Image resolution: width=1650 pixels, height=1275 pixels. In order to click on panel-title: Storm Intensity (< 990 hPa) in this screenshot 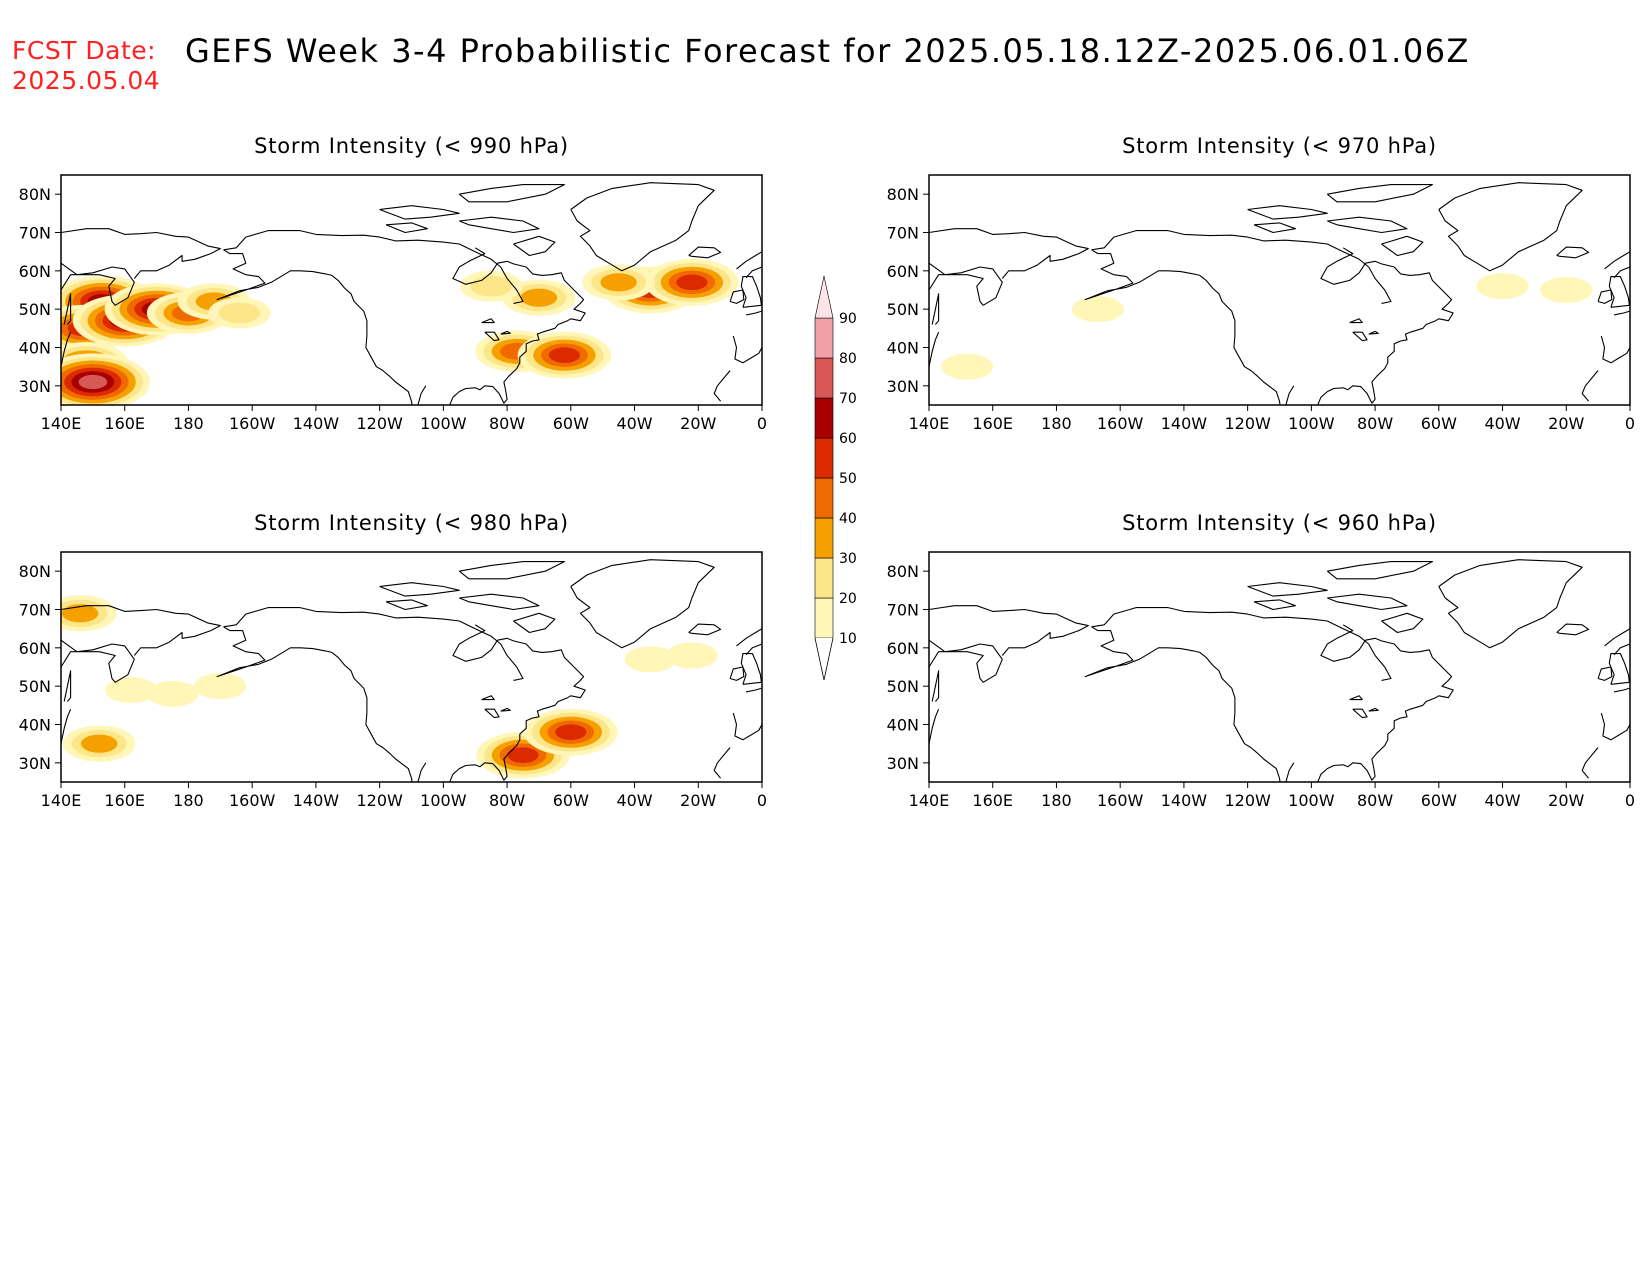, I will do `click(411, 146)`.